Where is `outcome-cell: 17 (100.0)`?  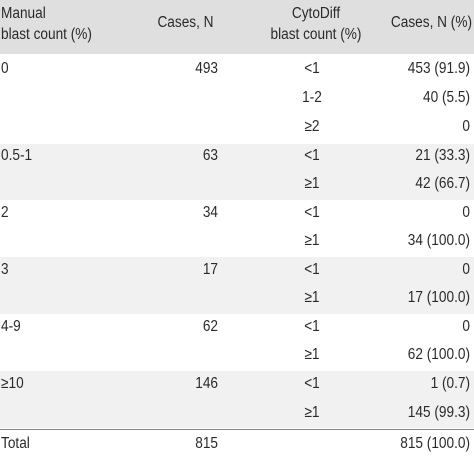 outcome-cell: 17 (100.0) is located at coordinates (438, 297).